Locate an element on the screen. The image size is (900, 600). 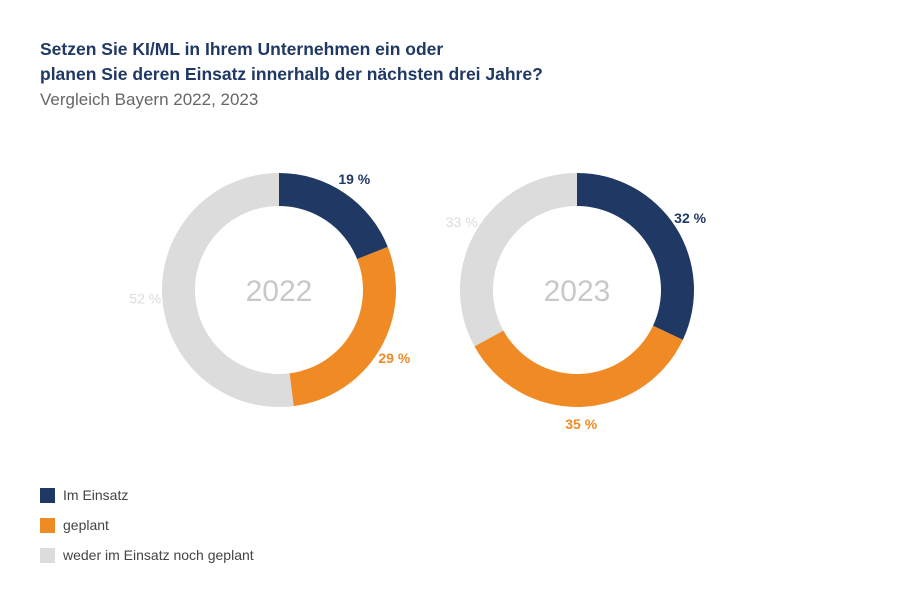
legend-item-weder: weder im Einsatz noch geplant is located at coordinates (147, 555).